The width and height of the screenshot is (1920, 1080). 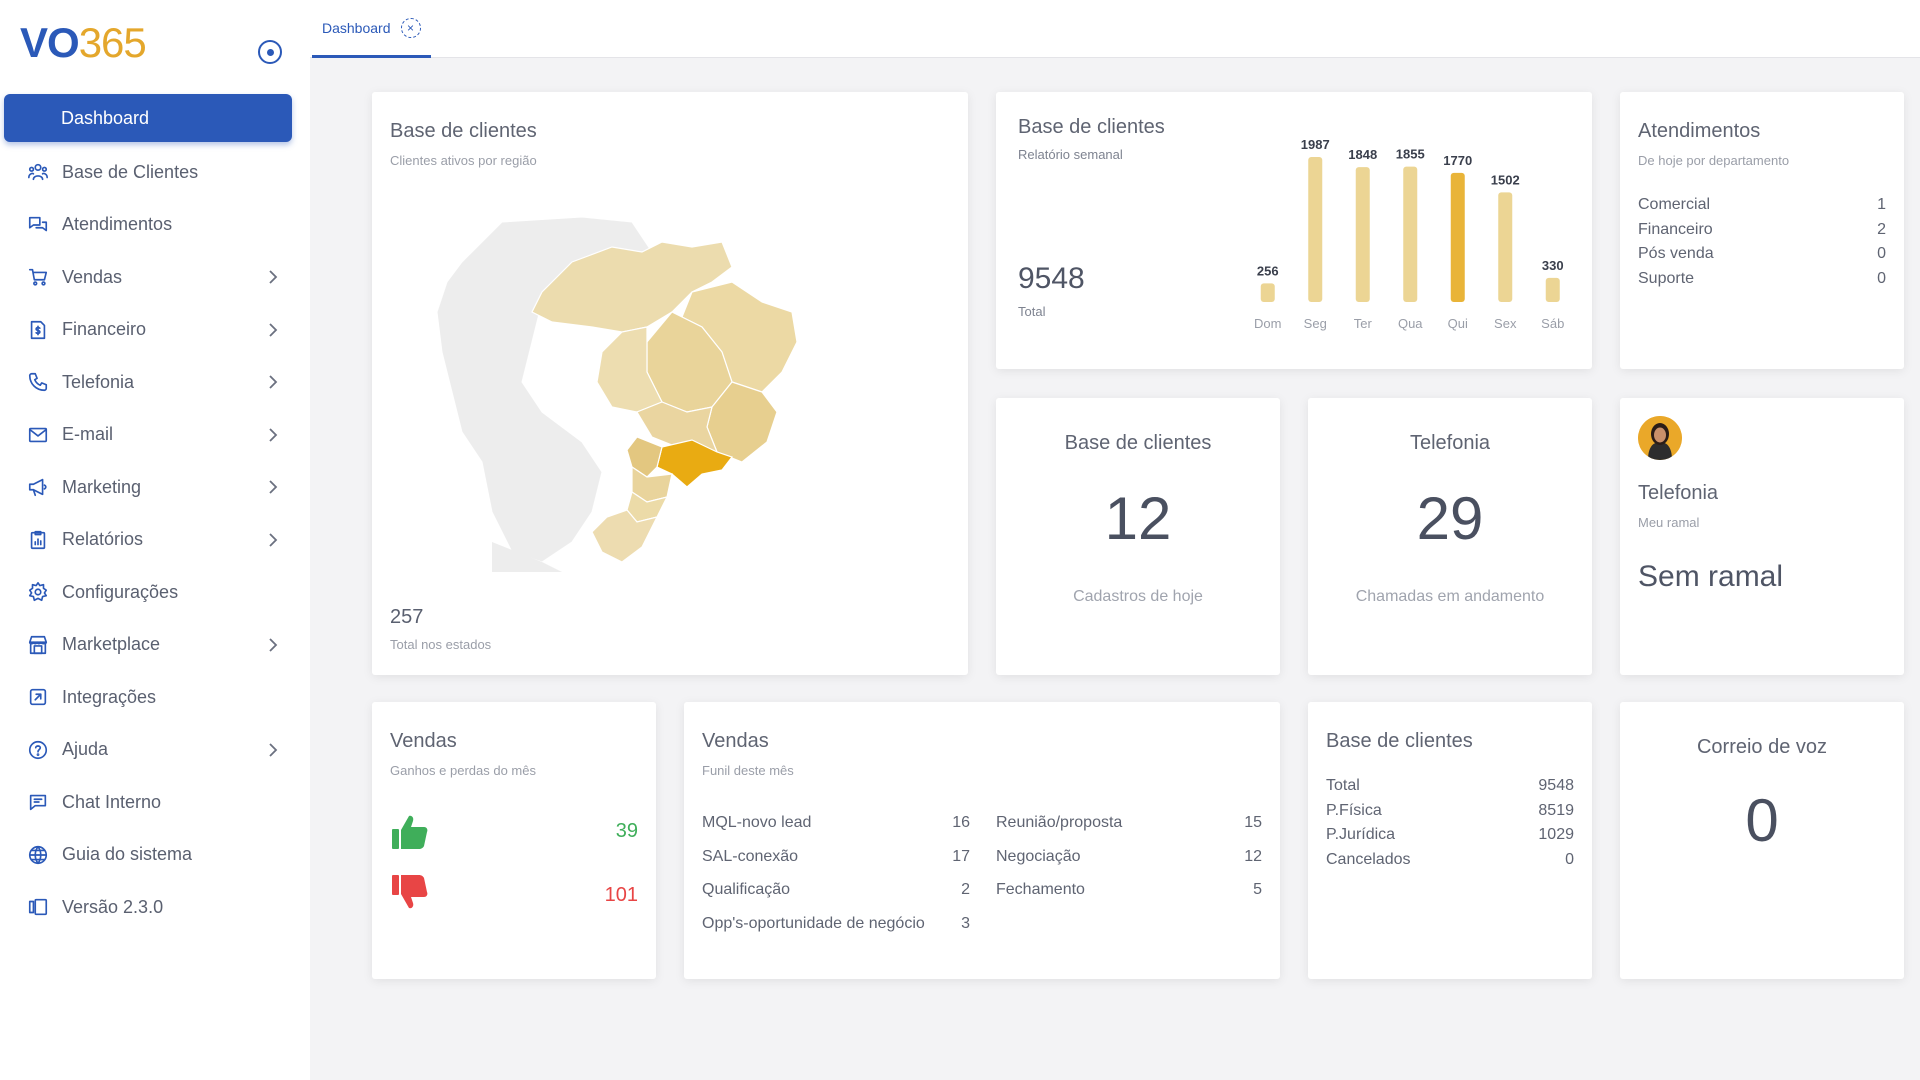 What do you see at coordinates (155, 592) in the screenshot?
I see `sidebar-item-configuracoes: Configurações` at bounding box center [155, 592].